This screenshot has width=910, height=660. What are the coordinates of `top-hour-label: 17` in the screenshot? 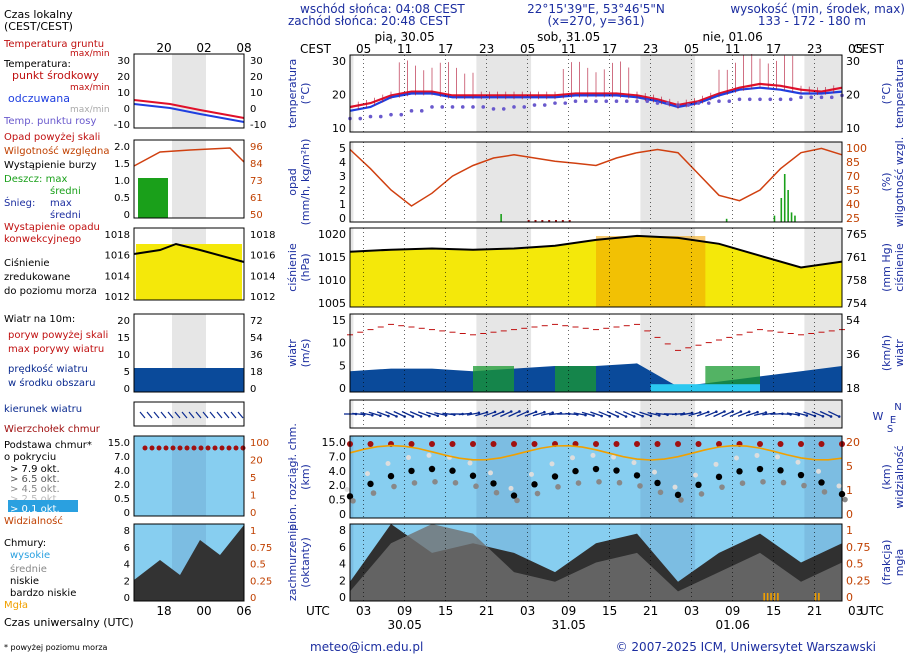 It's located at (773, 49).